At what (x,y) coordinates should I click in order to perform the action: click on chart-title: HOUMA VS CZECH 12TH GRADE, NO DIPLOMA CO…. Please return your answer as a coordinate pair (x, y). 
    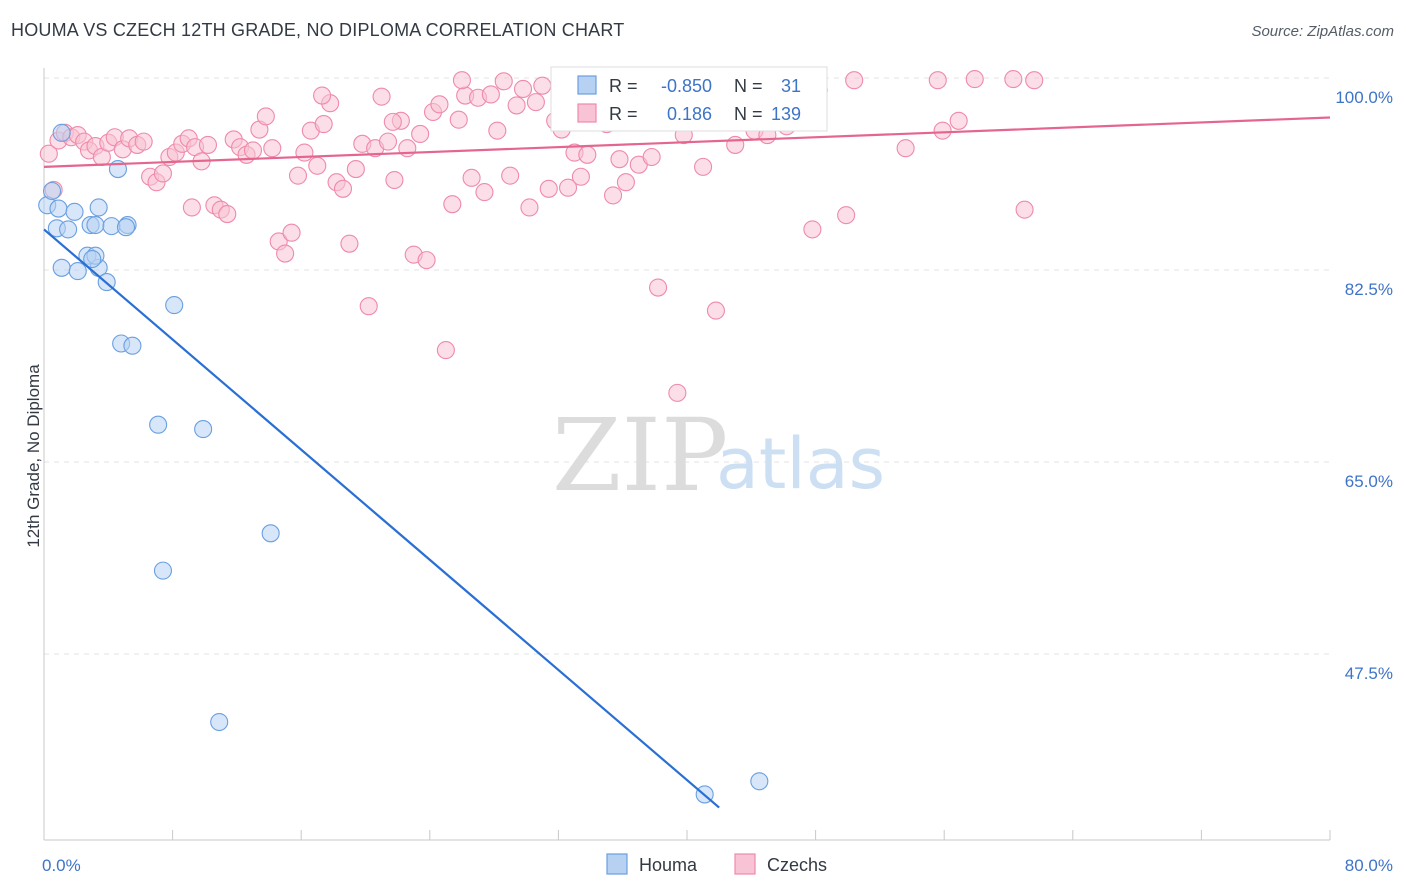
    Looking at the image, I should click on (318, 30).